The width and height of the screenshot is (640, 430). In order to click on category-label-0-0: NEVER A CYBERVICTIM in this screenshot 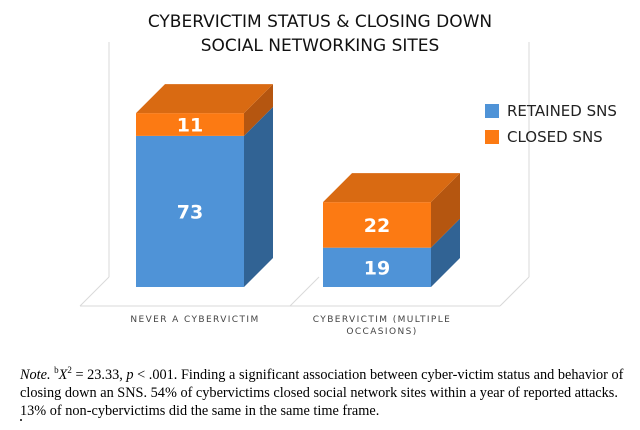, I will do `click(194, 320)`.